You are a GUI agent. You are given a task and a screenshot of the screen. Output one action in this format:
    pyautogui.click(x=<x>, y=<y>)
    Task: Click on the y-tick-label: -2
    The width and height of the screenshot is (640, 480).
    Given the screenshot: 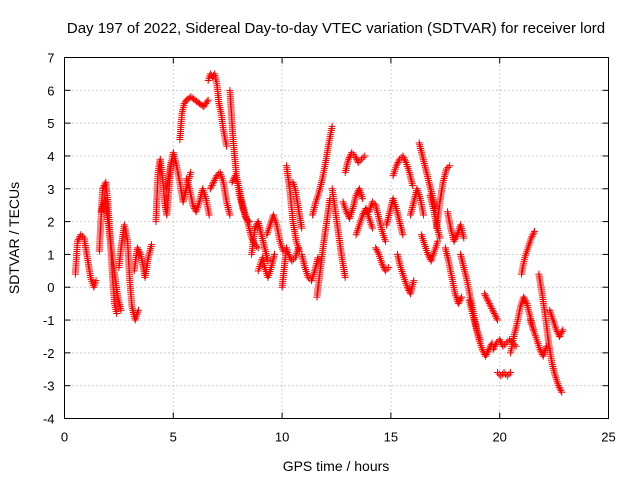 What is the action you would take?
    pyautogui.click(x=49, y=353)
    